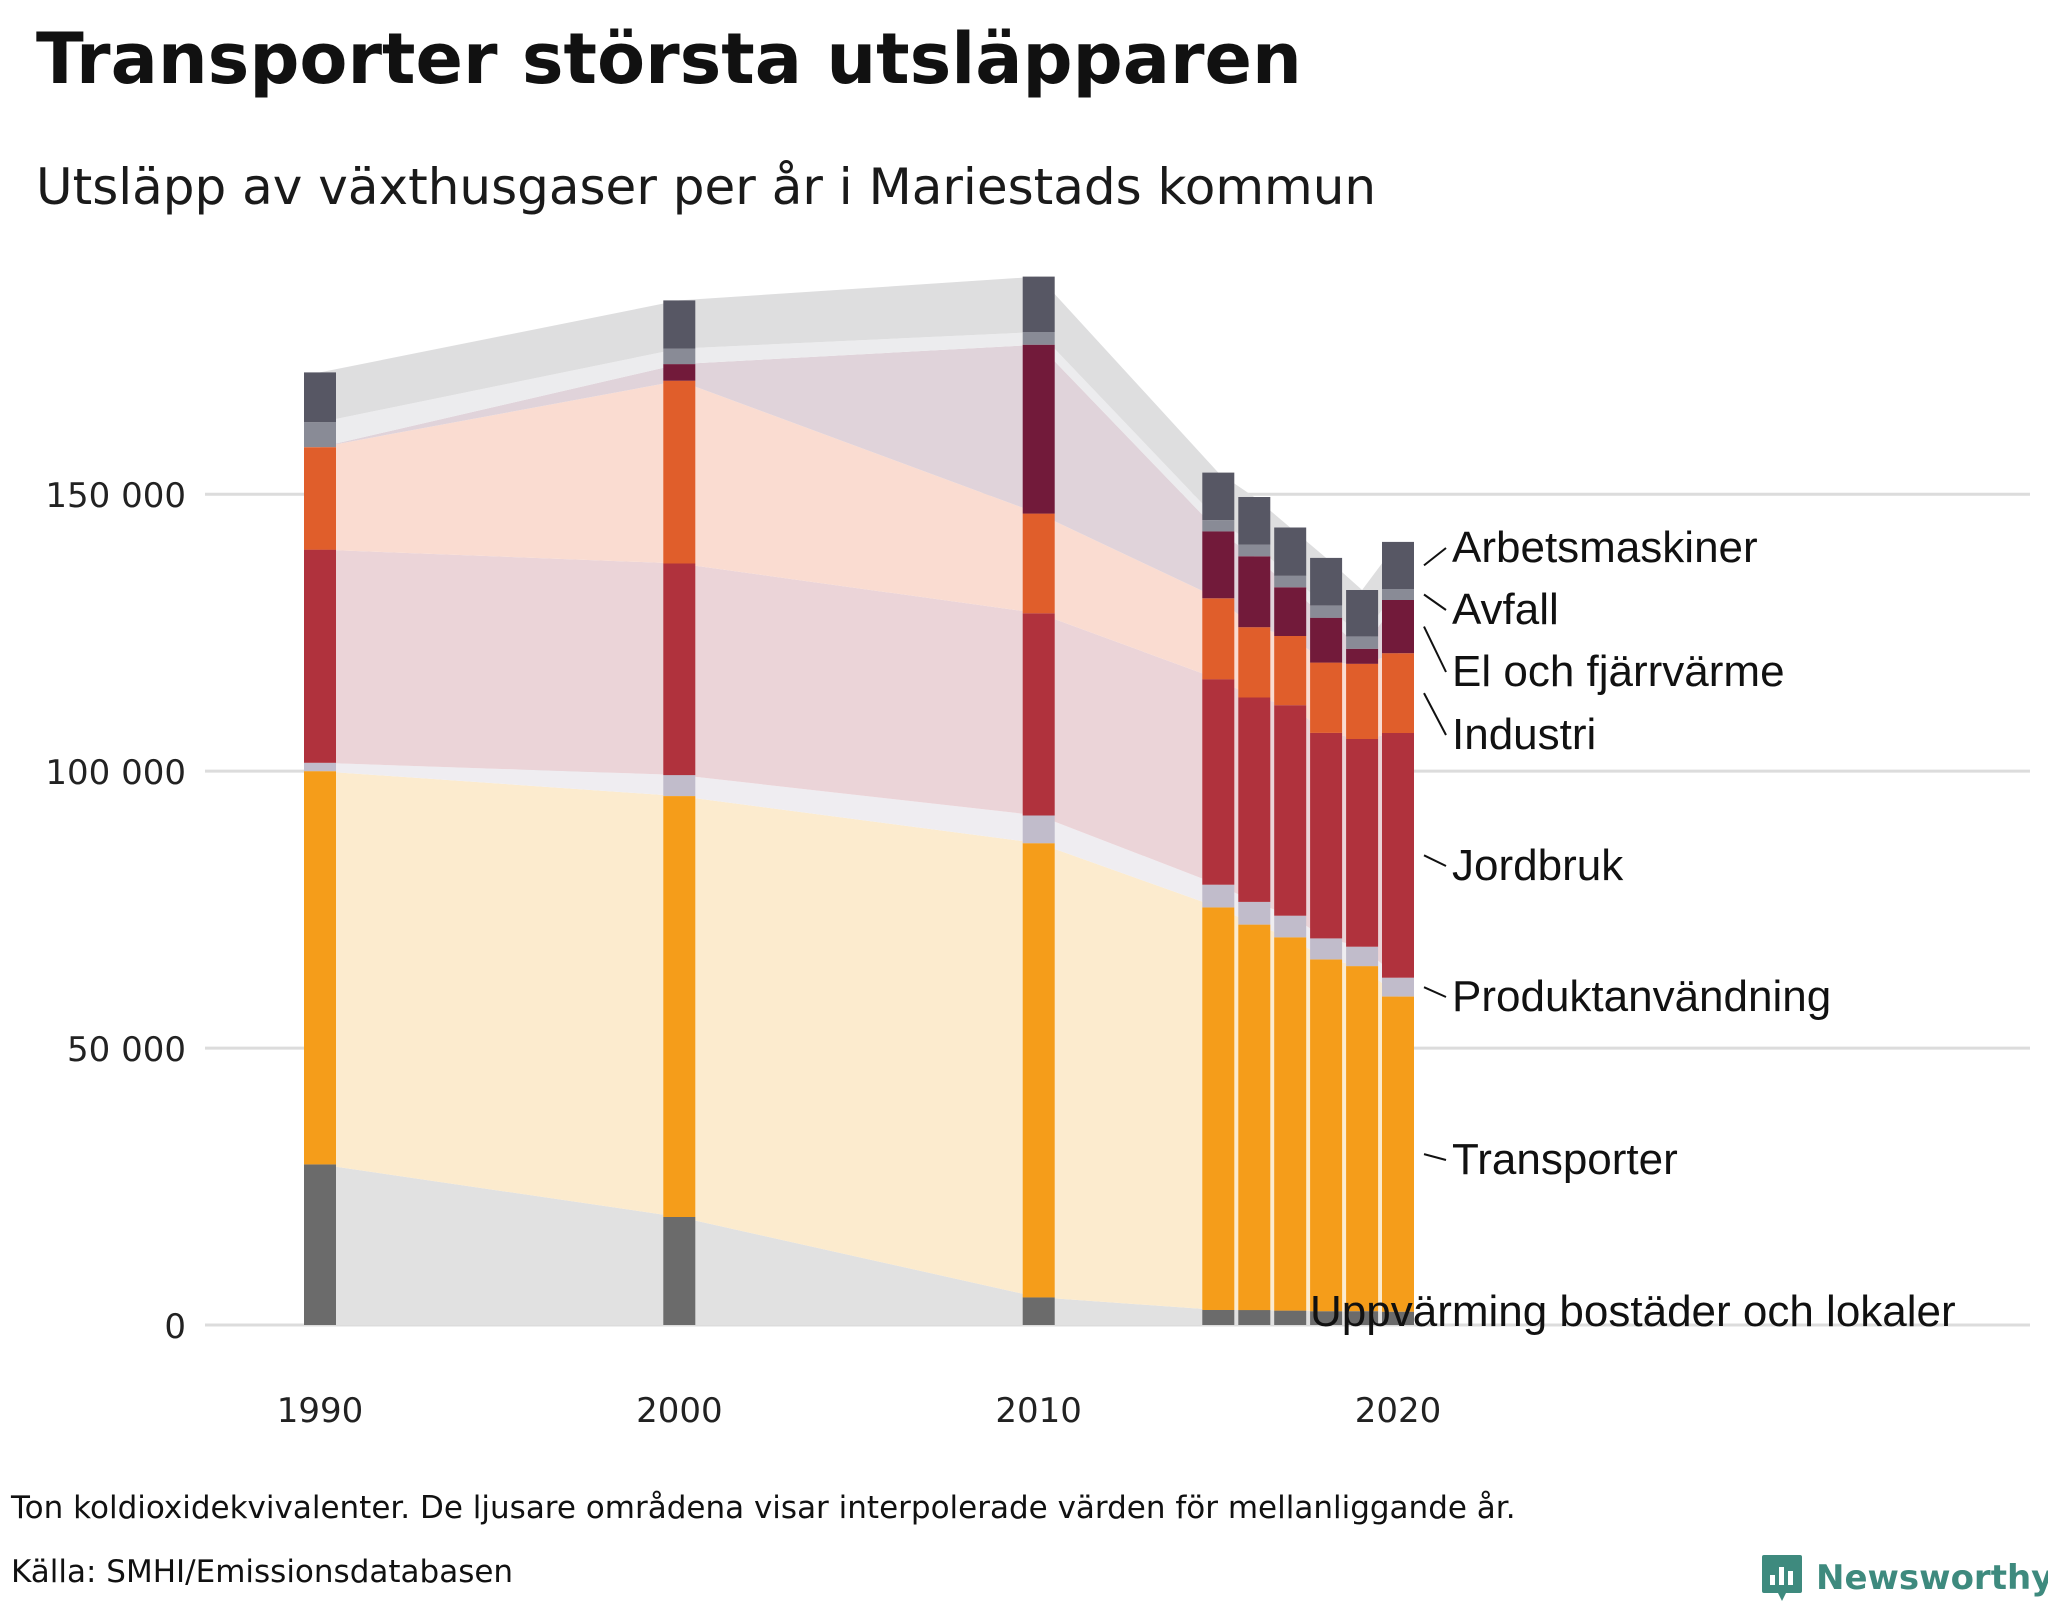  Describe the element at coordinates (1524, 734) in the screenshot. I see `series-label: Industri` at that location.